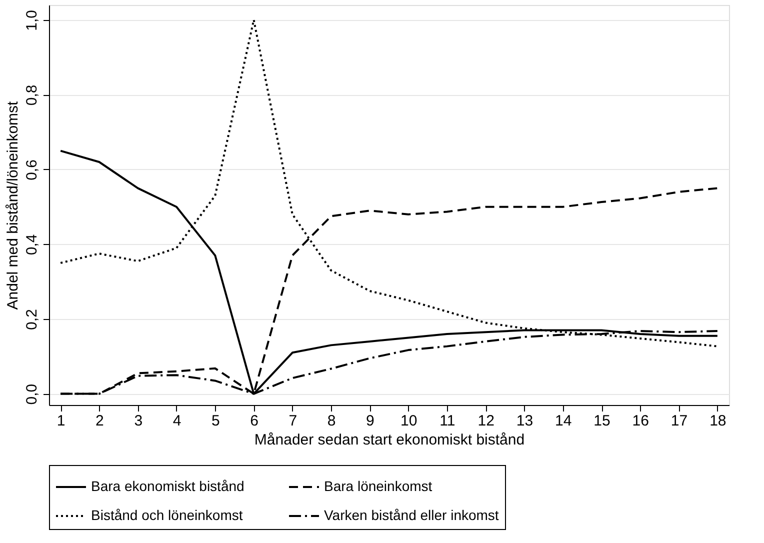 This screenshot has height=543, width=764. I want to click on x-tick-label: 9, so click(370, 421).